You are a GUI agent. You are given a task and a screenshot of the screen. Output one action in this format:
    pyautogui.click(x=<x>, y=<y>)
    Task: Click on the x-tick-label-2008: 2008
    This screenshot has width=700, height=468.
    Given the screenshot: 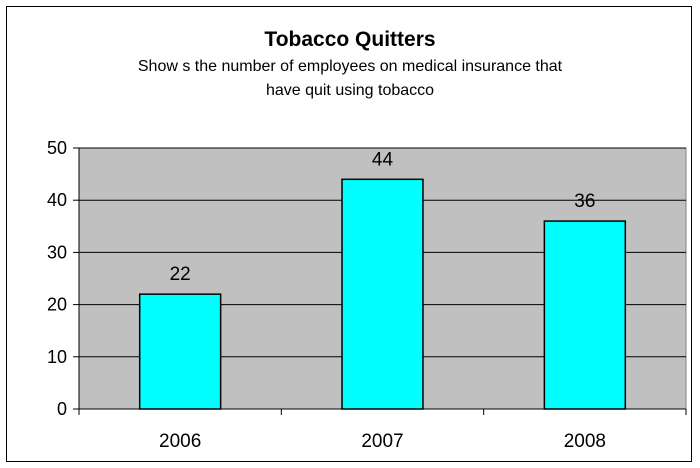 What is the action you would take?
    pyautogui.click(x=585, y=441)
    